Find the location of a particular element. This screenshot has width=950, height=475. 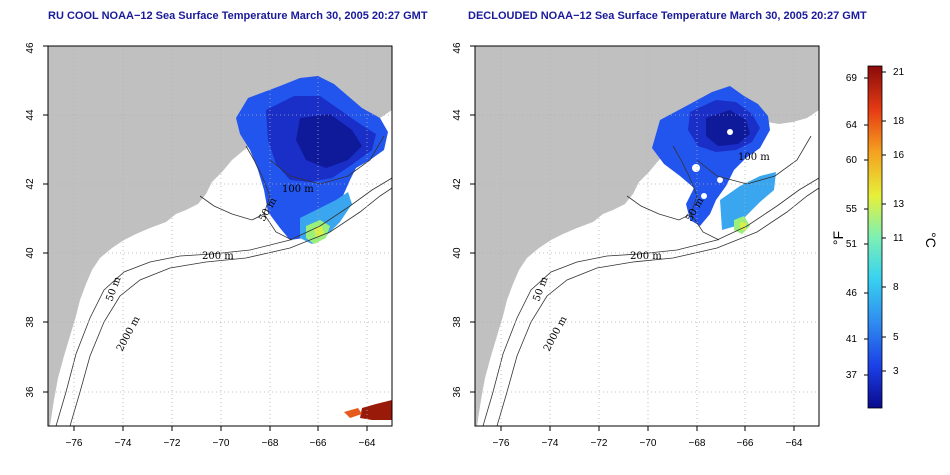

colorbar-ticks-right is located at coordinates (884, 221).